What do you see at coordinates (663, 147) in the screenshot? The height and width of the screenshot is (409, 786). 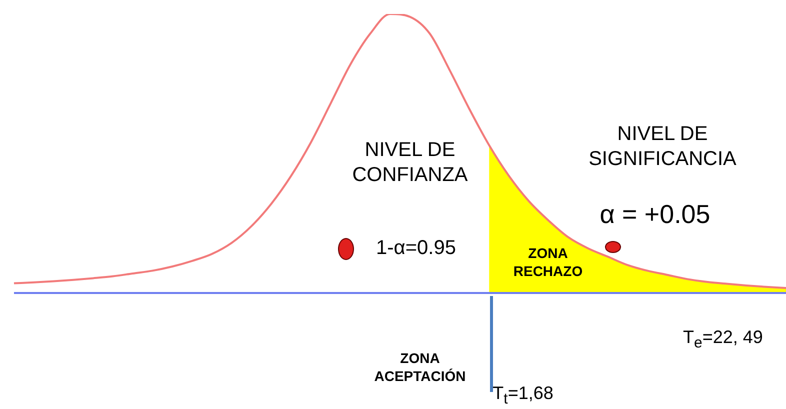 I see `annotation: NIVEL DE SIGNIFICANCIA` at bounding box center [663, 147].